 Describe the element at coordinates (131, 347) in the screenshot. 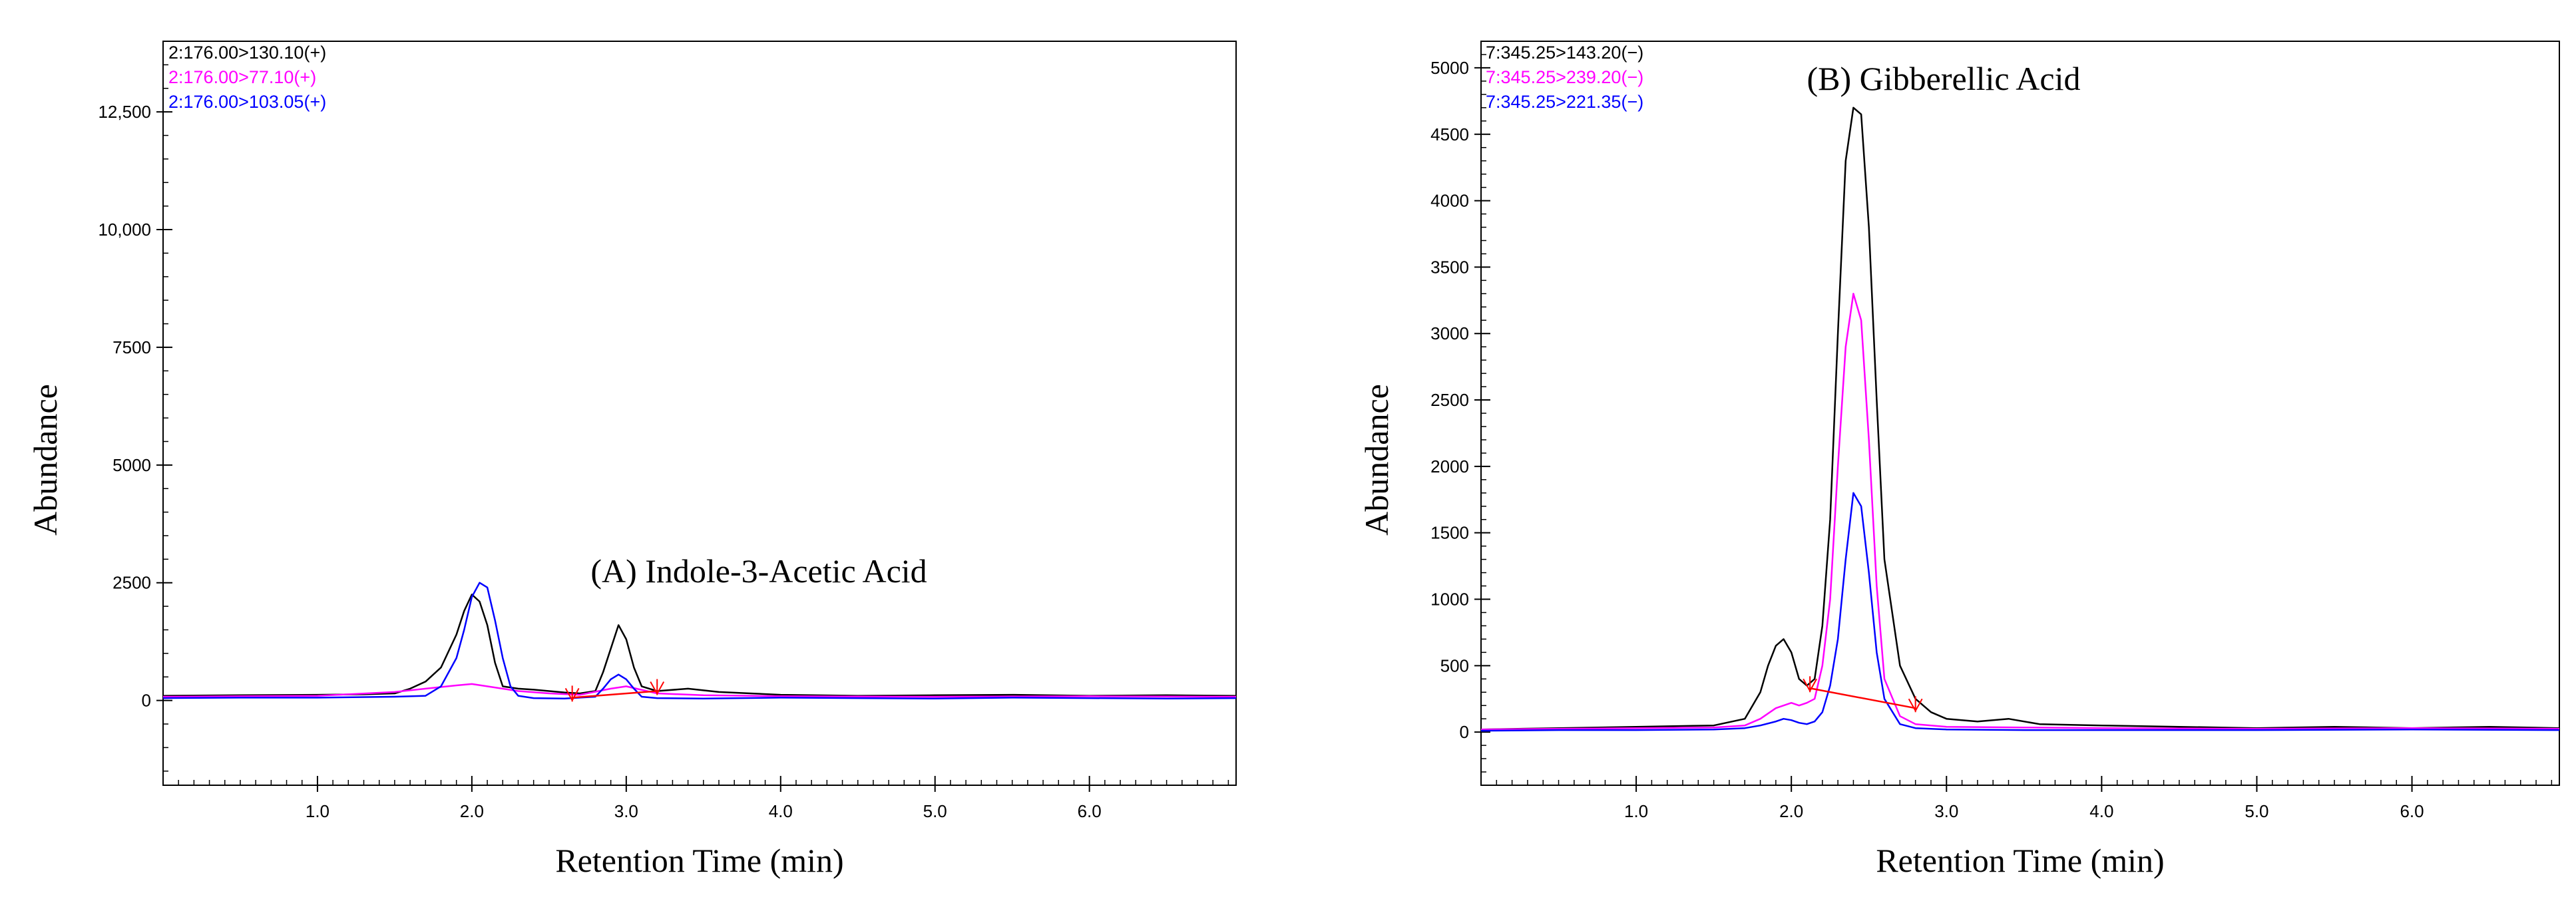

I see `y-tick-label: 7500` at that location.